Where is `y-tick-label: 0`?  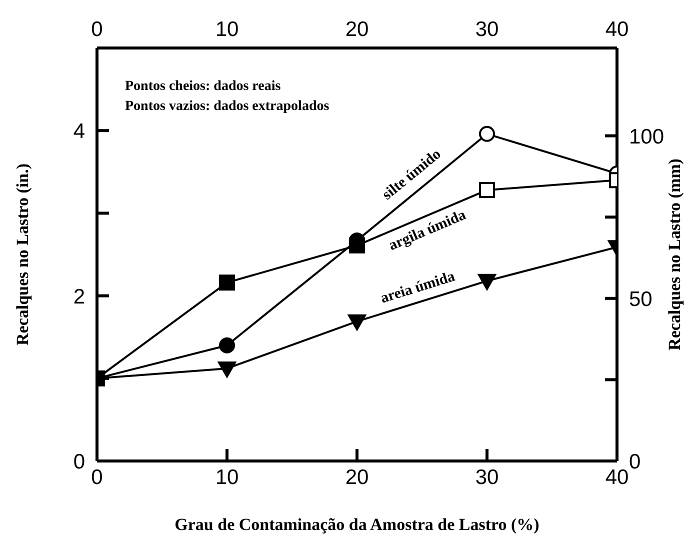
y-tick-label: 0 is located at coordinates (79, 462).